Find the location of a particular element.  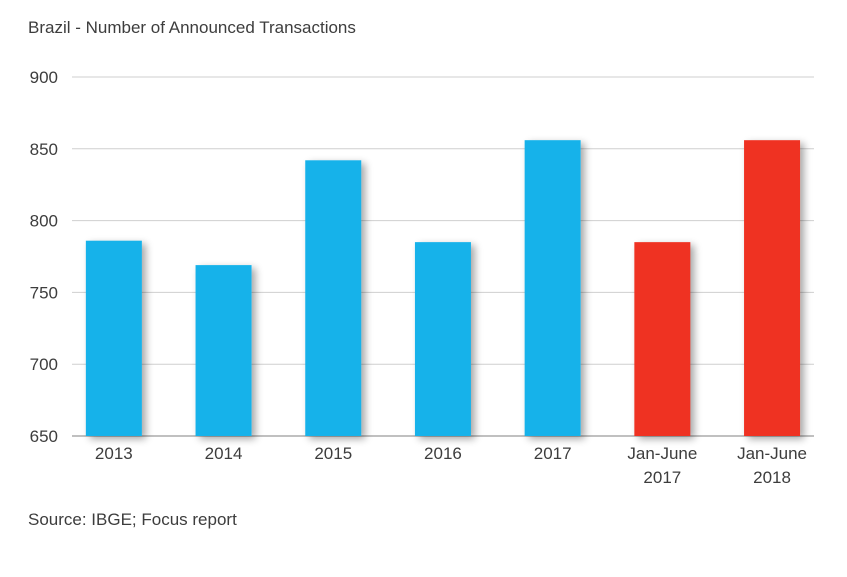

y-axis: 650 700 750 800 850 900 is located at coordinates (44, 257).